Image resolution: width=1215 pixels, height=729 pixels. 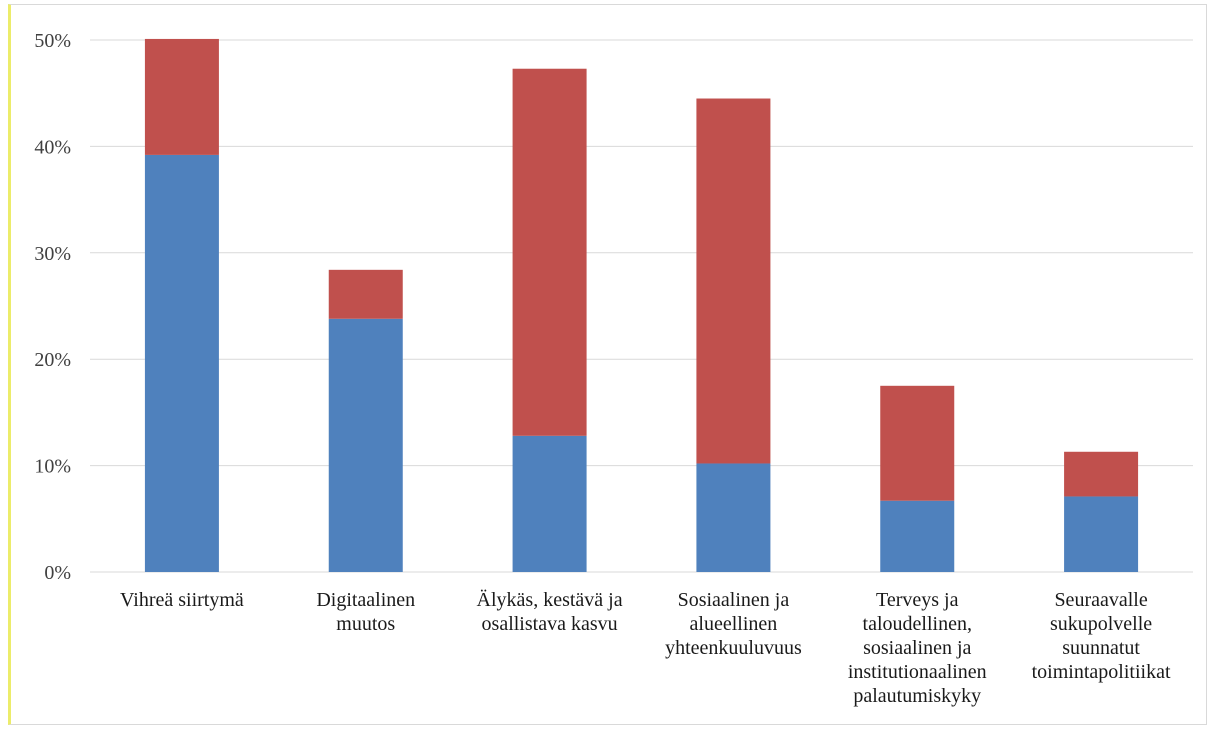 I want to click on x-category-label: Vihreä siirtymä, so click(x=182, y=600).